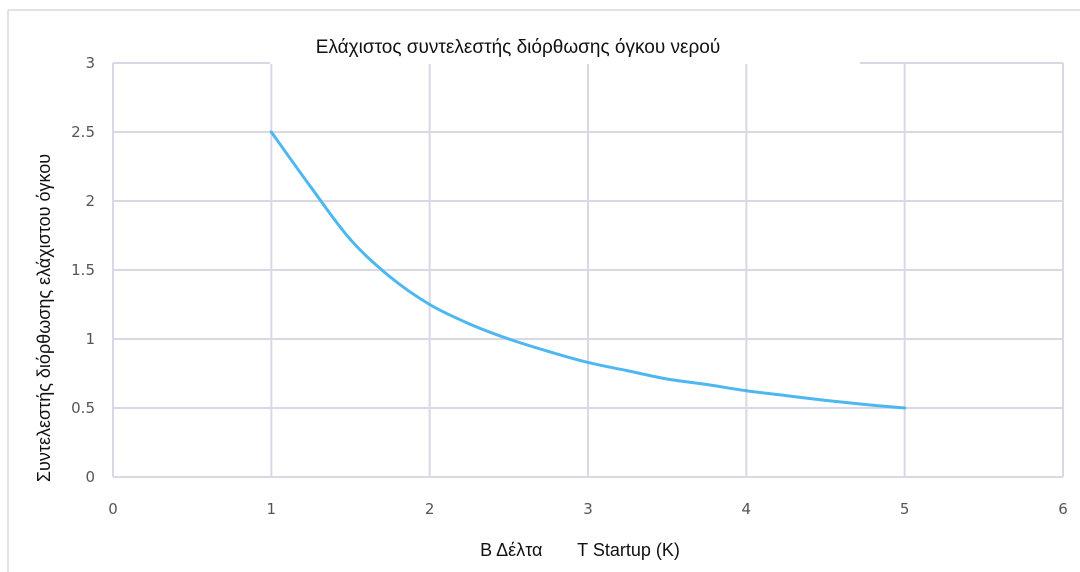 Image resolution: width=1080 pixels, height=572 pixels. What do you see at coordinates (90, 63) in the screenshot?
I see `y-tick-label: 3` at bounding box center [90, 63].